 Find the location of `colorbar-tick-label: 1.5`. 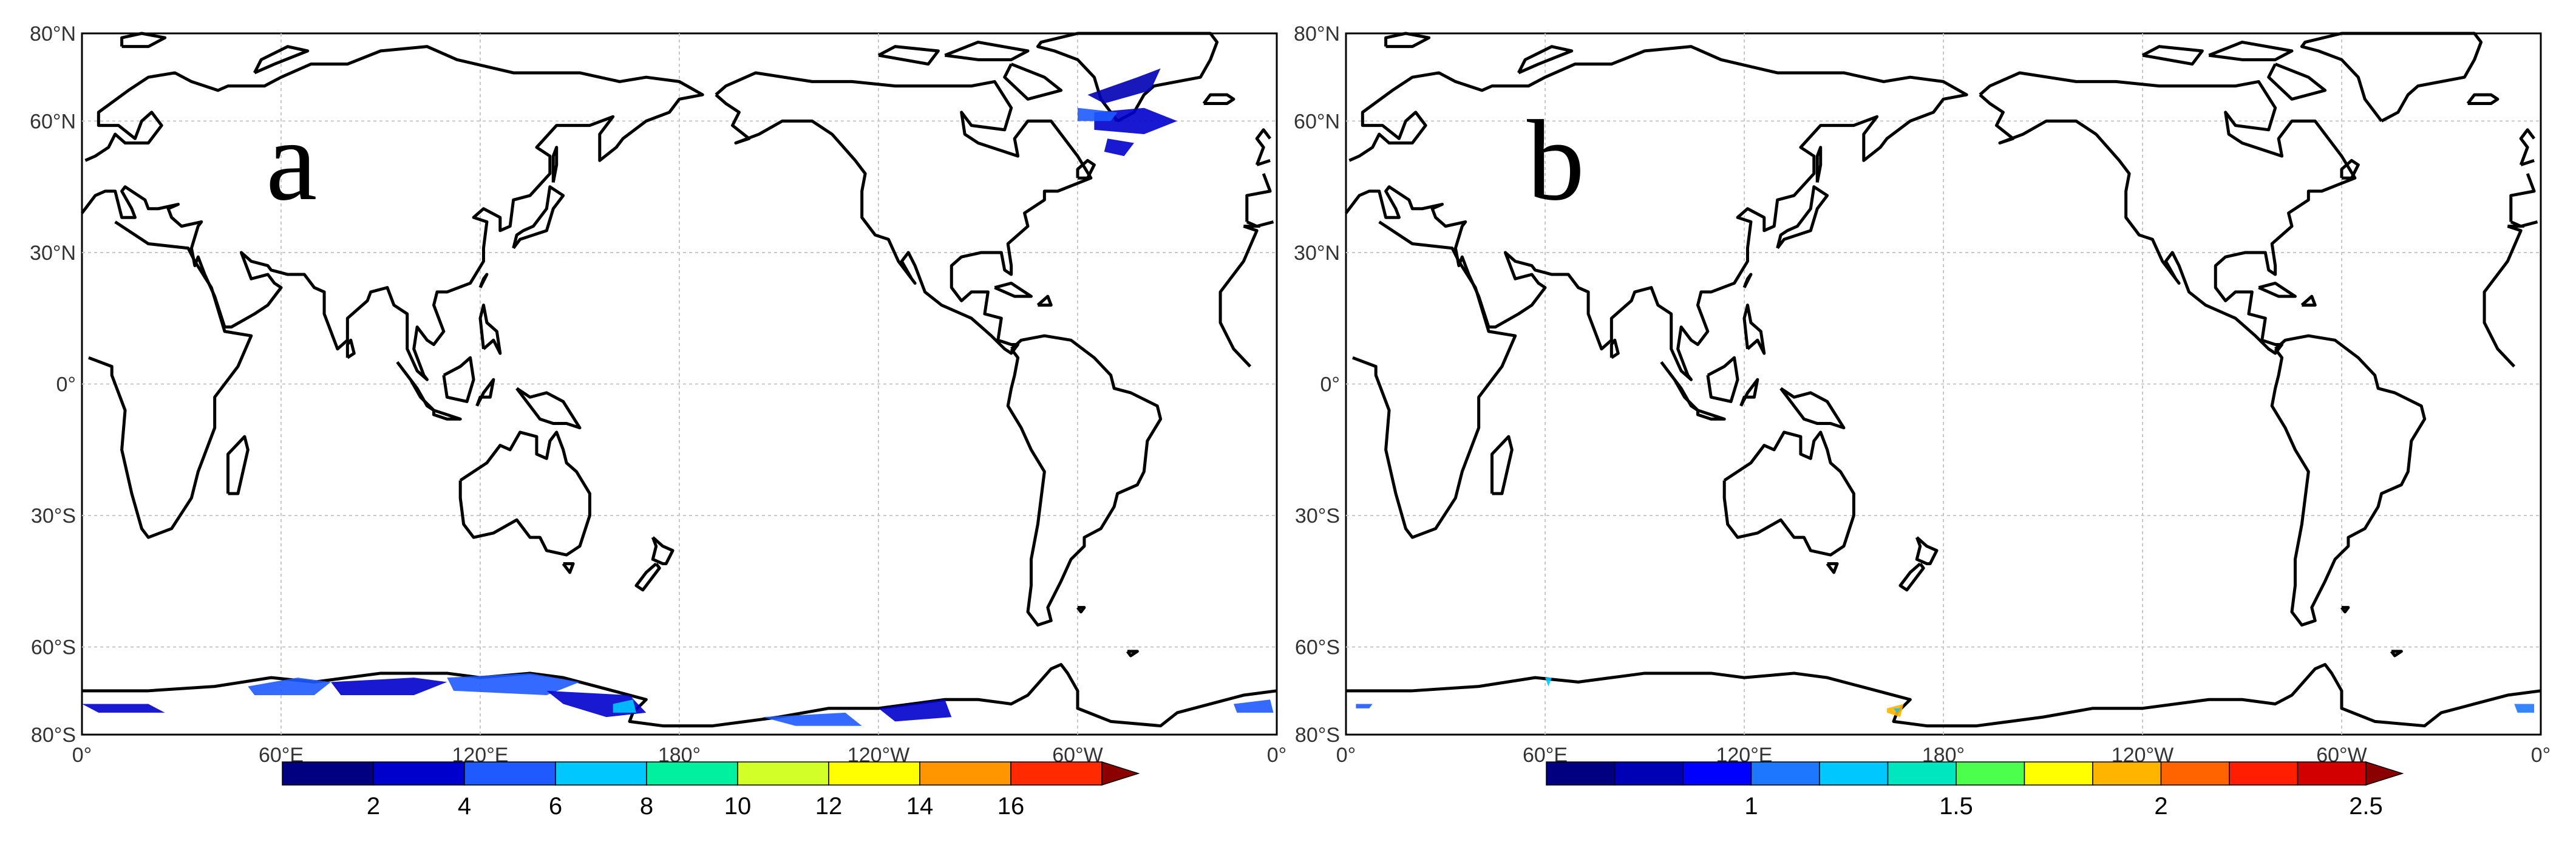

colorbar-tick-label: 1.5 is located at coordinates (1956, 806).